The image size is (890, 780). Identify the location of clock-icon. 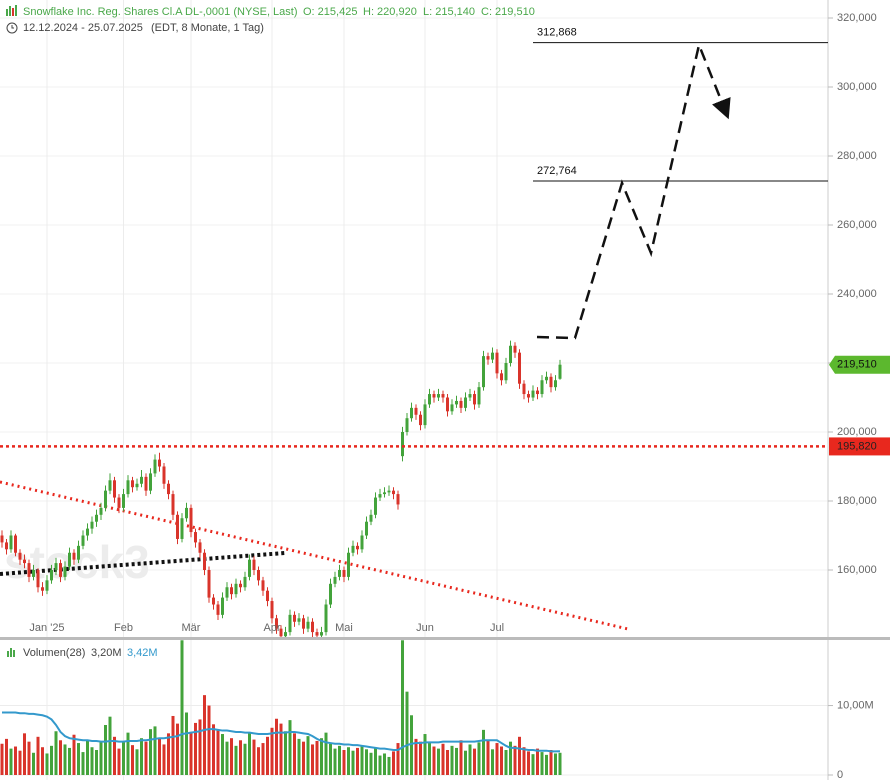
(12, 27).